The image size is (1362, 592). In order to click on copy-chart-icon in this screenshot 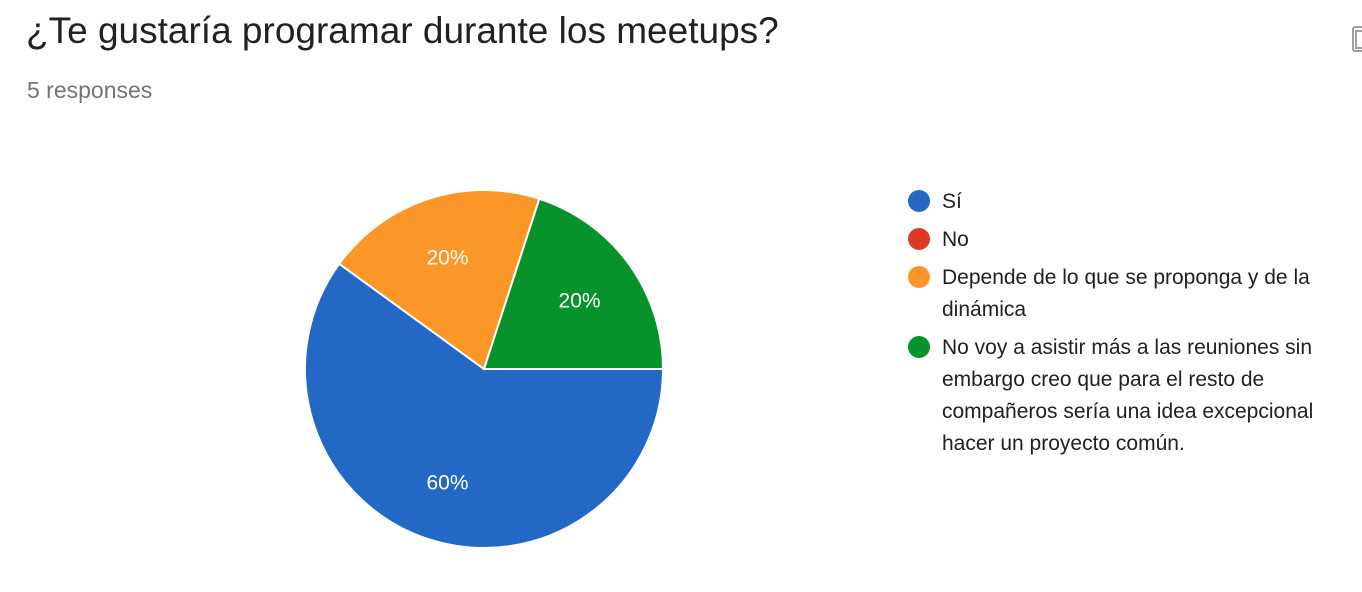, I will do `click(1357, 39)`.